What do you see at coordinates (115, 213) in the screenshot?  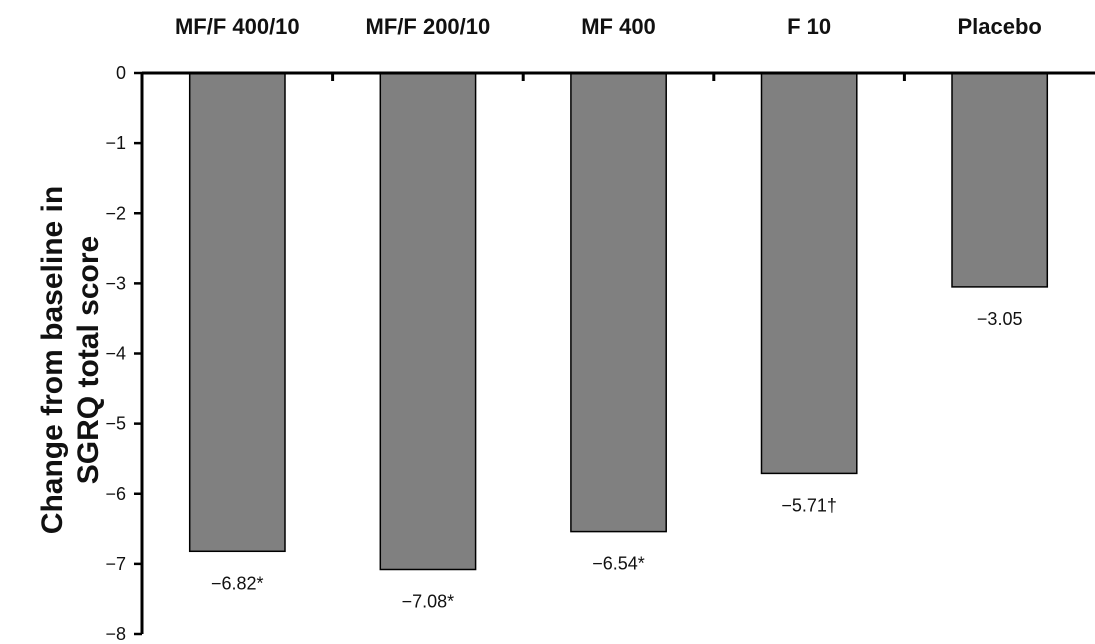 I see `y-tick-label-2: −2` at bounding box center [115, 213].